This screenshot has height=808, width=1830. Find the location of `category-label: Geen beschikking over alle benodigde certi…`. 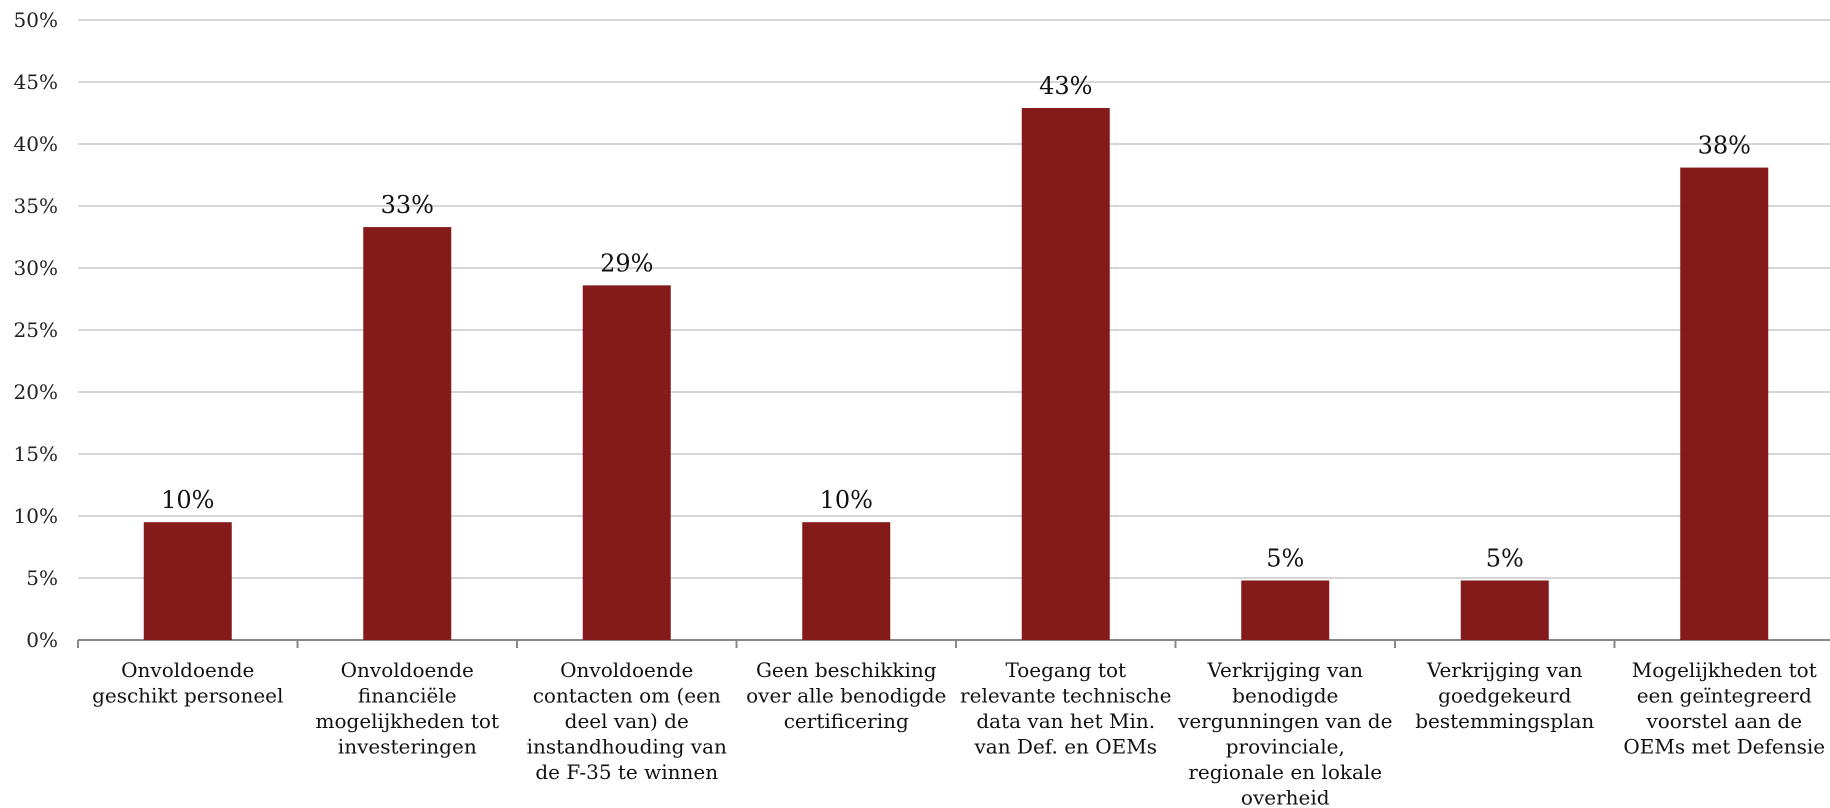

category-label: Geen beschikking over alle benodigde certi… is located at coordinates (846, 695).